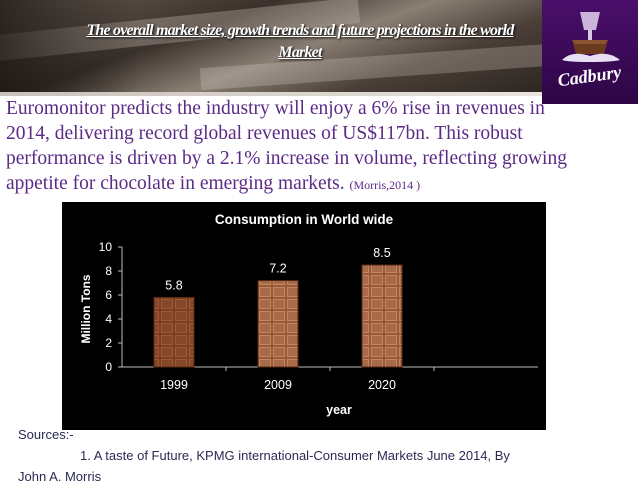  What do you see at coordinates (106, 247) in the screenshot?
I see `y-tick-label: 10` at bounding box center [106, 247].